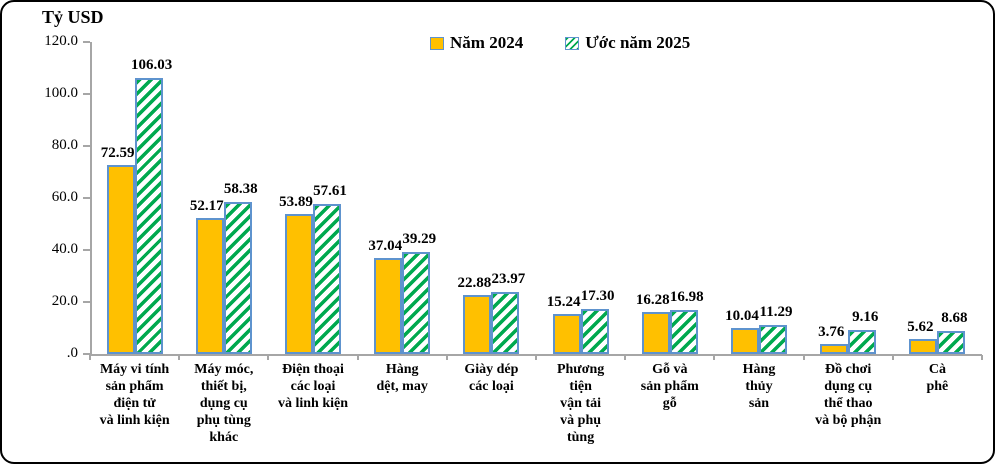  Describe the element at coordinates (474, 282) in the screenshot. I see `bar-value-label-2024: 22.88` at that location.